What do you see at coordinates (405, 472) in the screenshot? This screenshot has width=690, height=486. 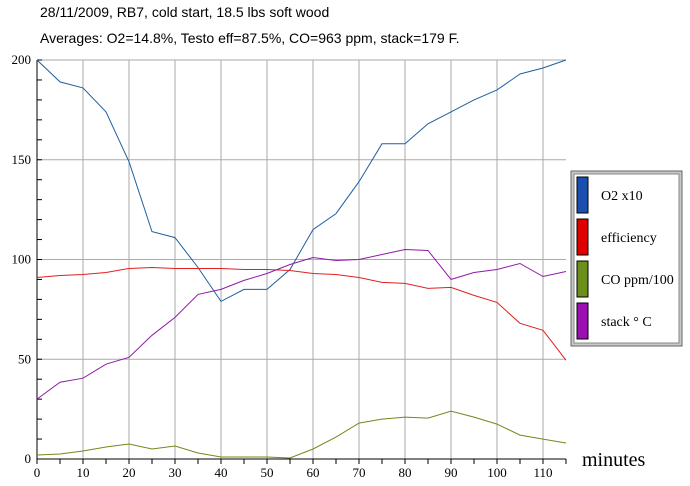 I see `x-tick-label: 80` at bounding box center [405, 472].